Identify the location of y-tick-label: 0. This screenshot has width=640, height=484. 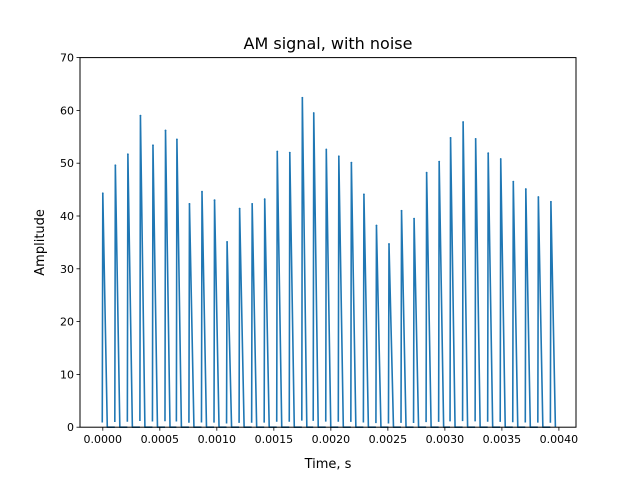
(70, 427).